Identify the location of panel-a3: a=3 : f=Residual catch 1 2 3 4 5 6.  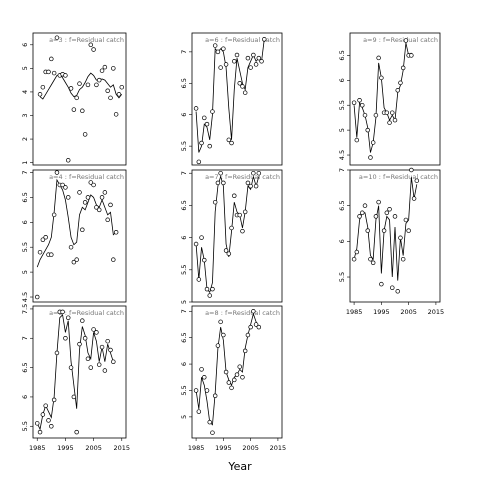
(74, 99).